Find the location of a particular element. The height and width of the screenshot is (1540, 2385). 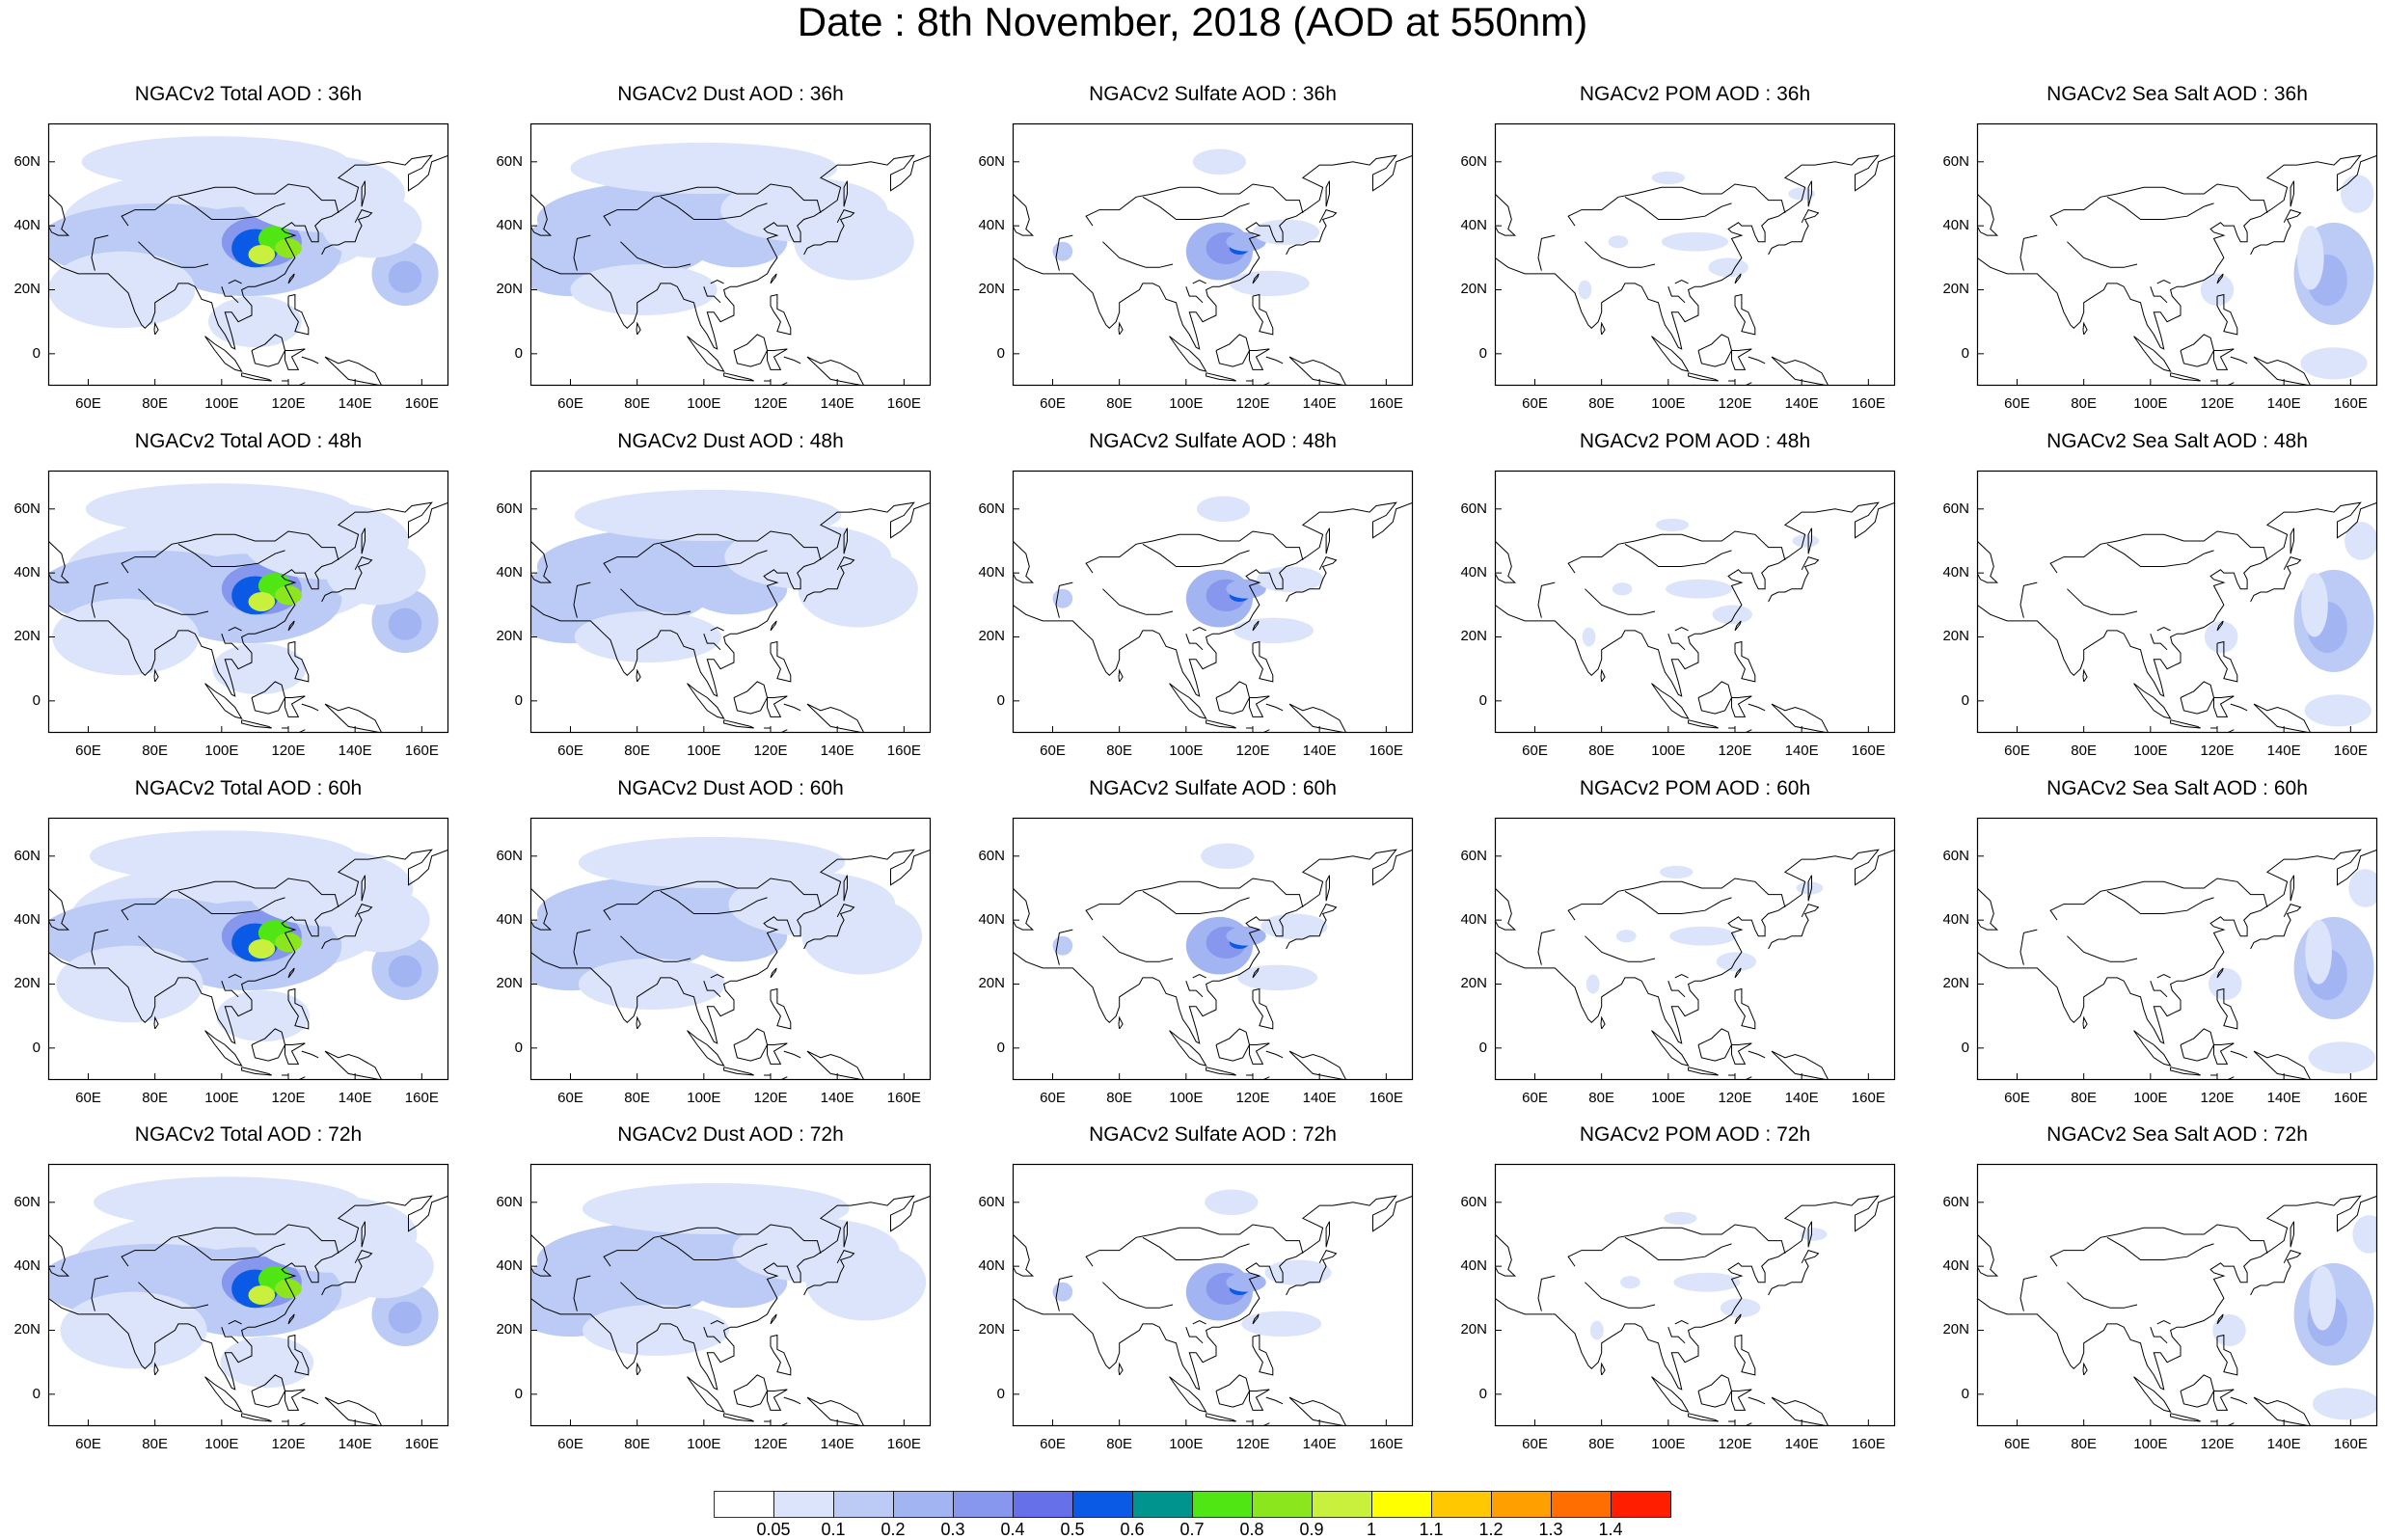

panel-title: NGACv2 Dust AOD : 72h is located at coordinates (730, 1134).